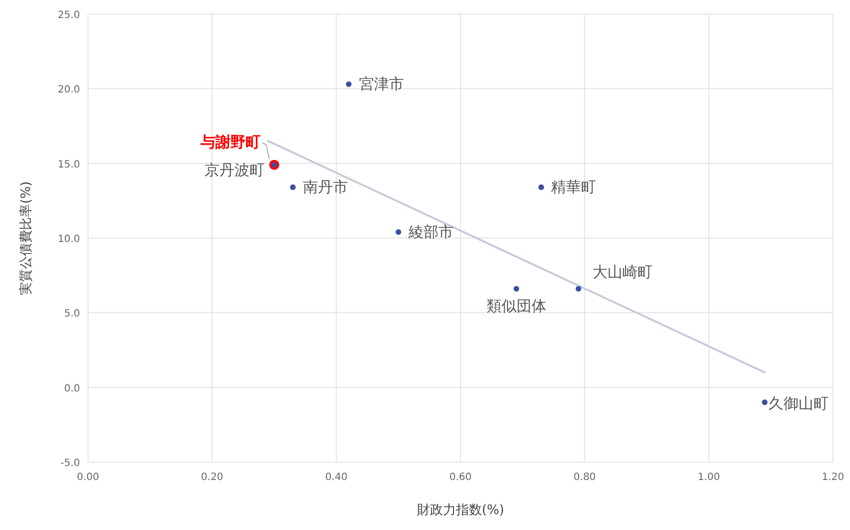 The height and width of the screenshot is (530, 850). Describe the element at coordinates (72, 314) in the screenshot. I see `y-tick-label: 5.0` at that location.